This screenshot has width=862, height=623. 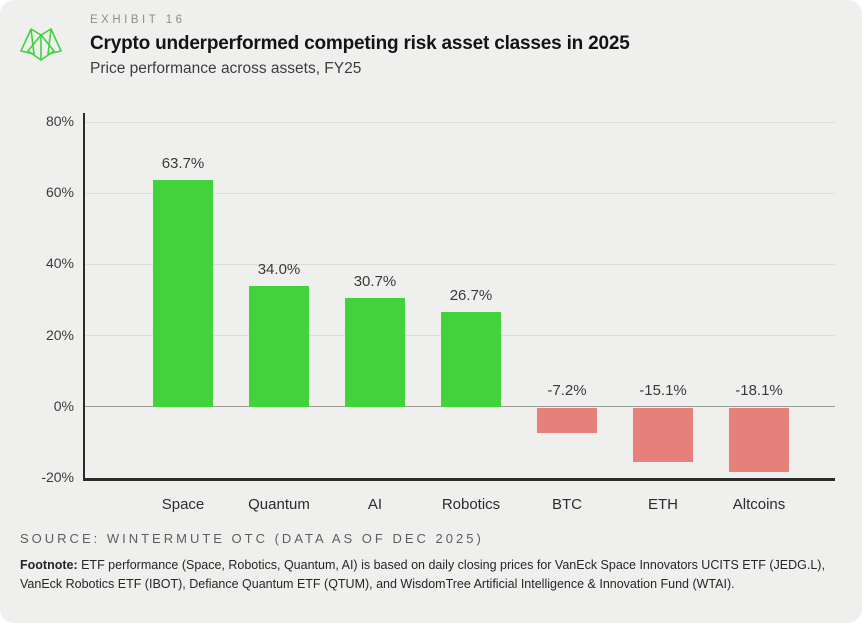 I want to click on page-subtitle: Price performance across assets, FY25, so click(x=226, y=68).